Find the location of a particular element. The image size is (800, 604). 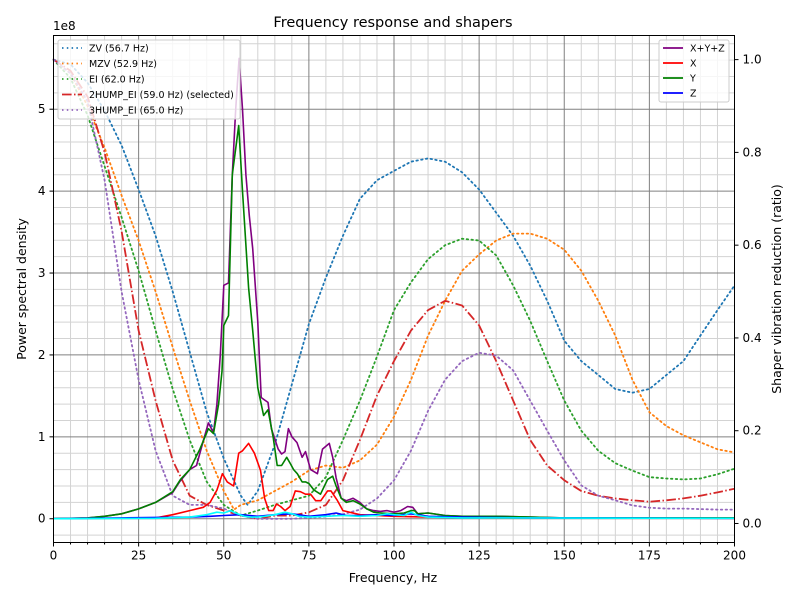

psd-legend-frame is located at coordinates (694, 71).